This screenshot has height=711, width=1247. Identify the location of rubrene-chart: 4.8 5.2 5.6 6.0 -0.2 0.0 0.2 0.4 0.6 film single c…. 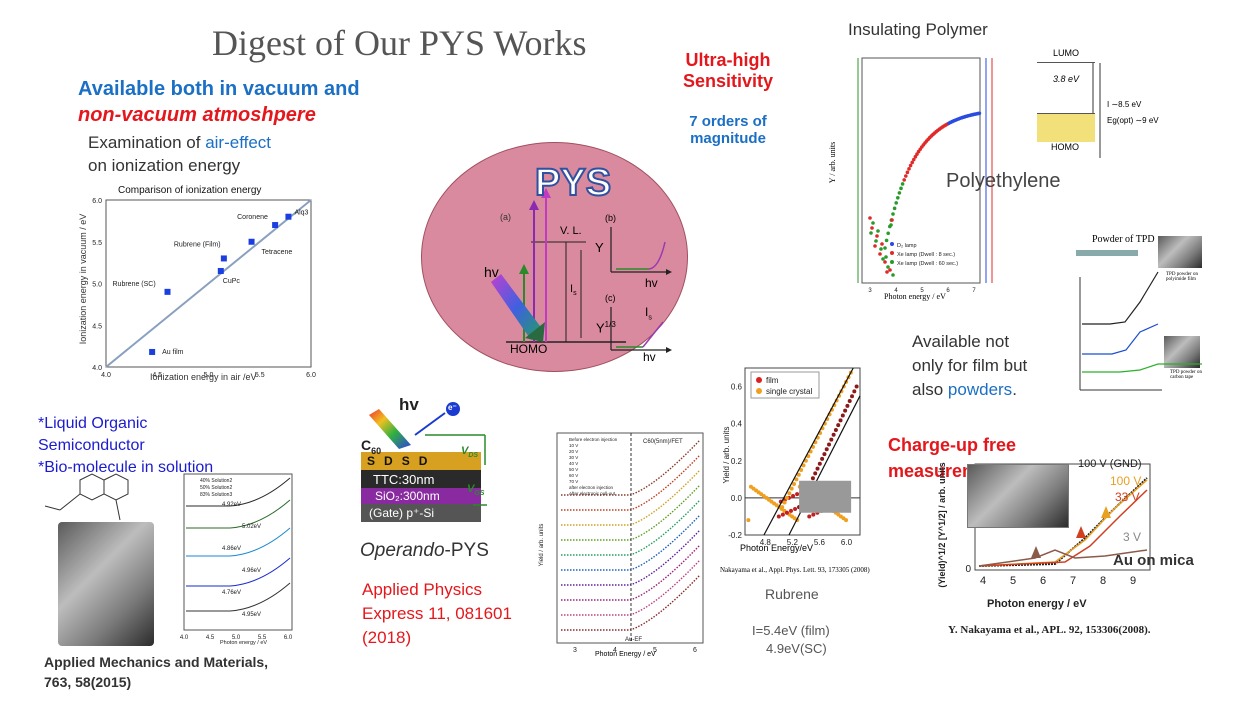
(792, 470).